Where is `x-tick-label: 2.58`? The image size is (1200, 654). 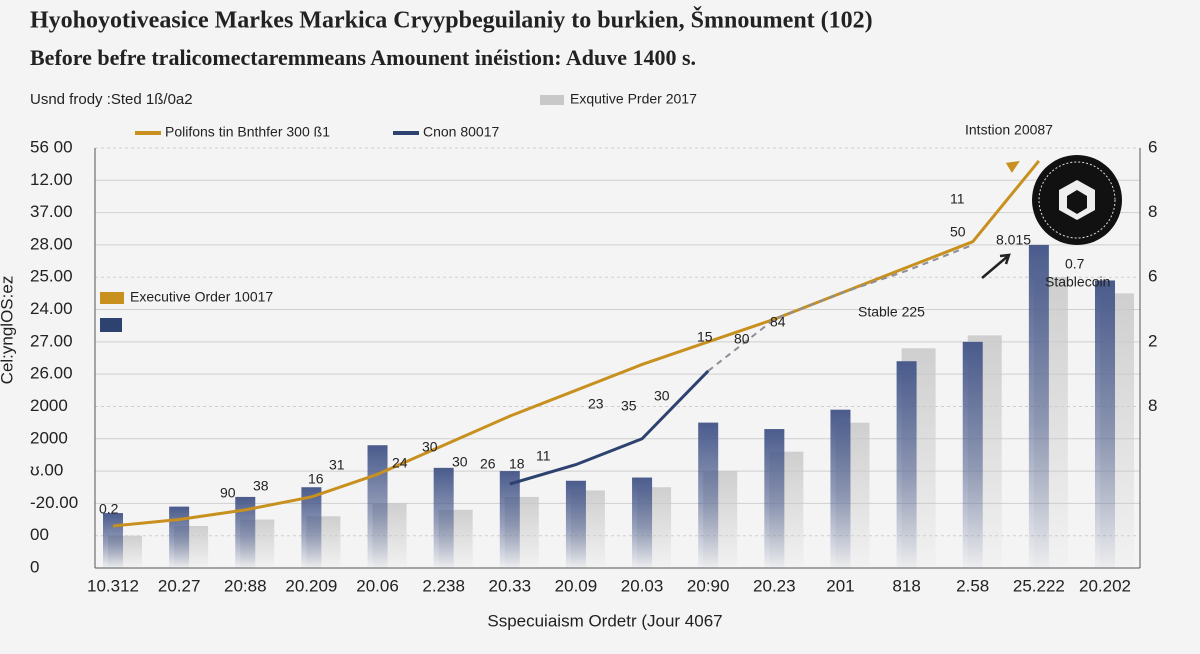 x-tick-label: 2.58 is located at coordinates (972, 585).